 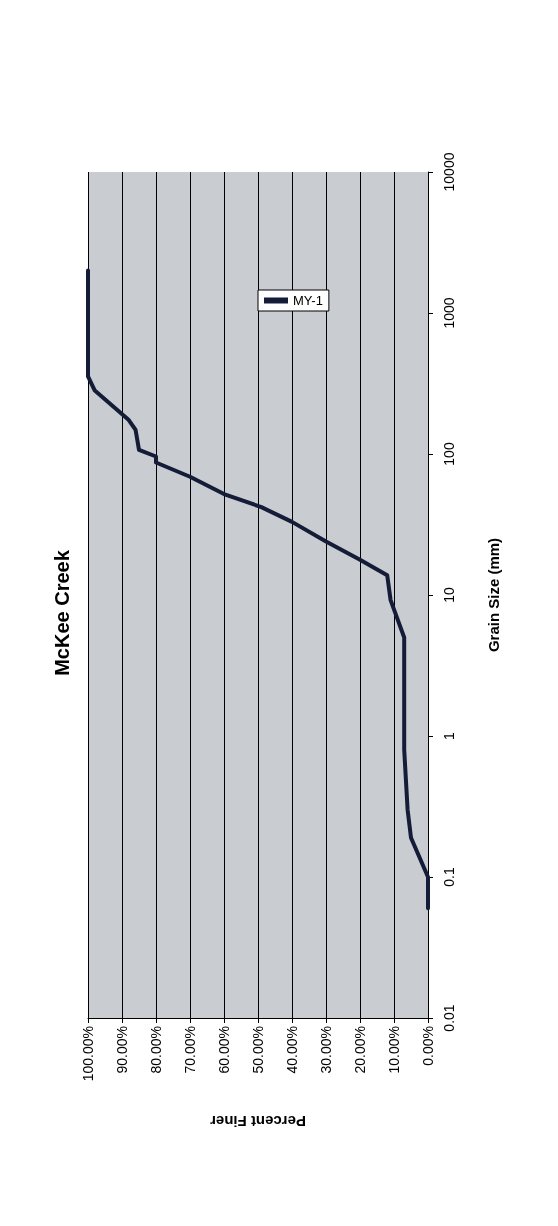 I want to click on y-tick-label: 10, so click(x=449, y=595).